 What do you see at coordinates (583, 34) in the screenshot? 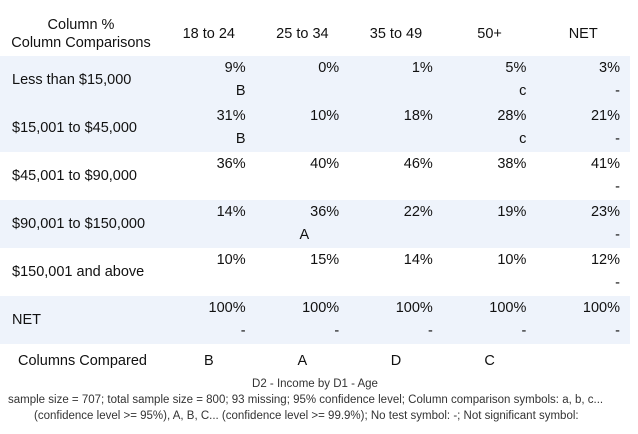
I see `column-header: NET` at bounding box center [583, 34].